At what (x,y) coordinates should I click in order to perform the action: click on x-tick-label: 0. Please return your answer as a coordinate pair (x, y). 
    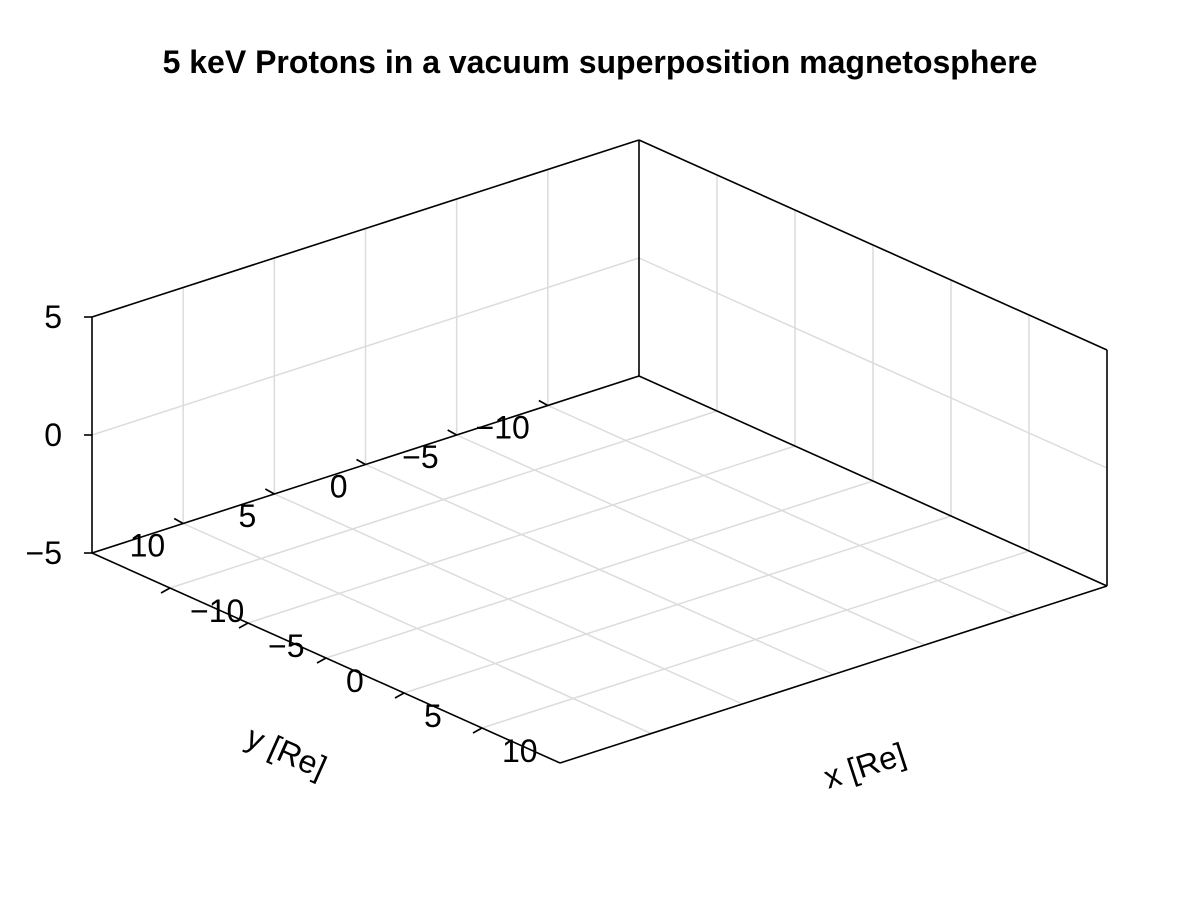
    Looking at the image, I should click on (355, 681).